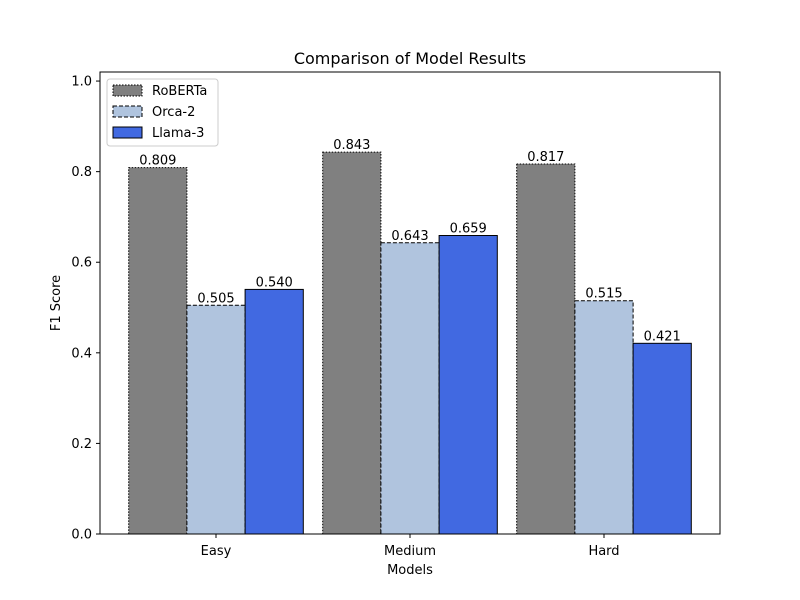 This screenshot has width=800, height=600. I want to click on data-label-llama-3-easy: 0.540, so click(274, 282).